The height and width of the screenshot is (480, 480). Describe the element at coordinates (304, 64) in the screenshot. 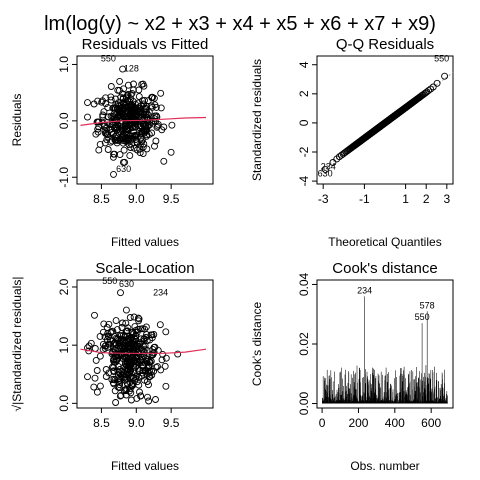

I see `y-tick-label: 4` at that location.